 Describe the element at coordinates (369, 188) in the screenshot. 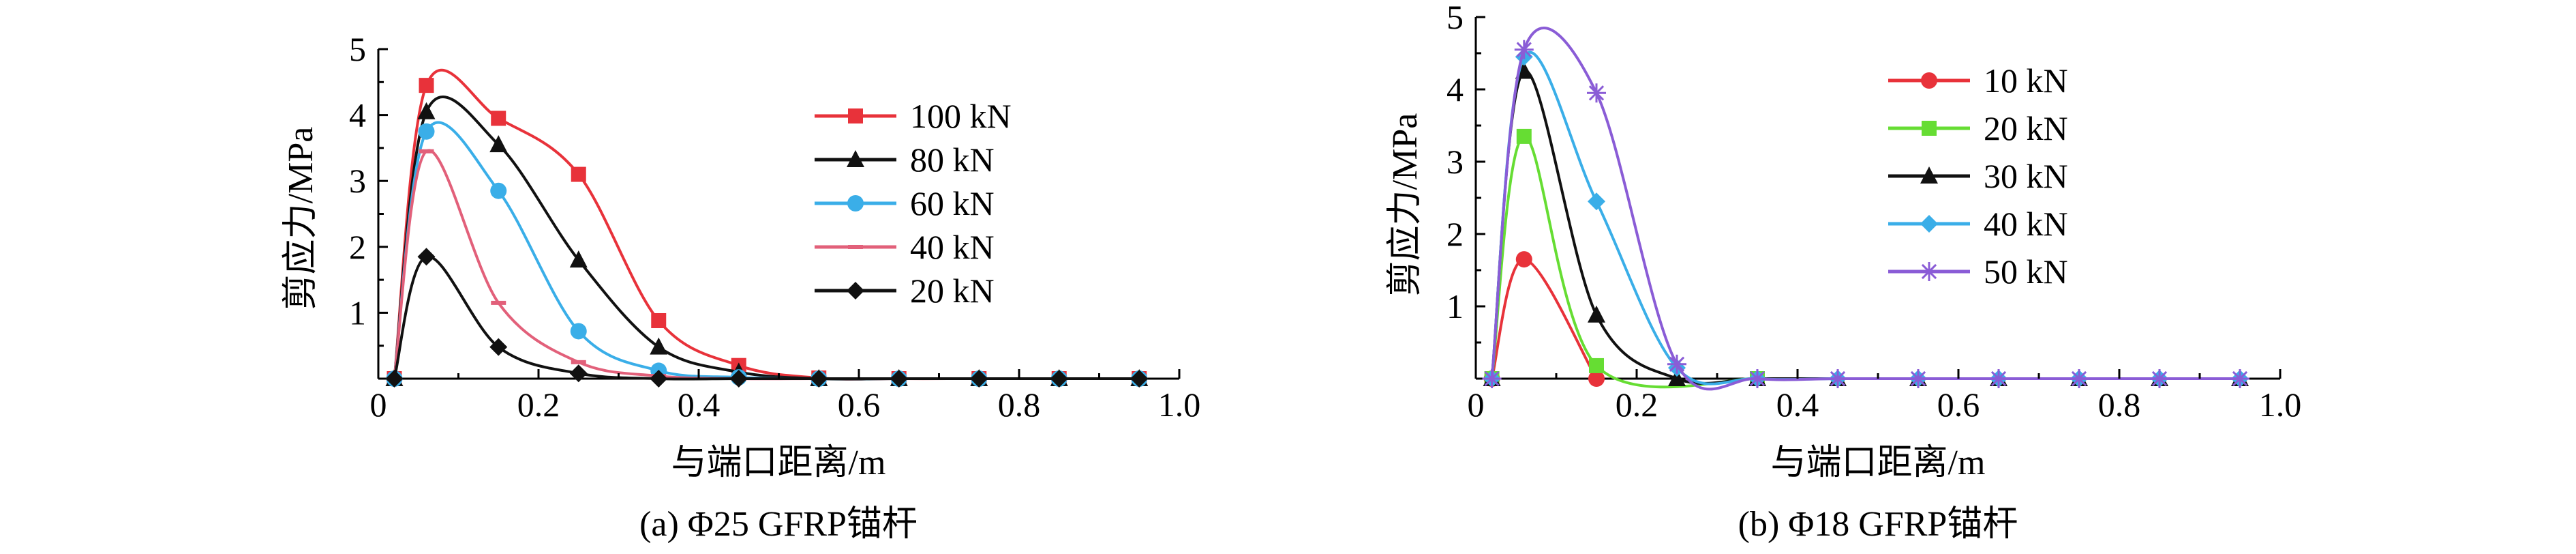

I see `y-tick-labels-a: 1 2 3 4 5` at that location.